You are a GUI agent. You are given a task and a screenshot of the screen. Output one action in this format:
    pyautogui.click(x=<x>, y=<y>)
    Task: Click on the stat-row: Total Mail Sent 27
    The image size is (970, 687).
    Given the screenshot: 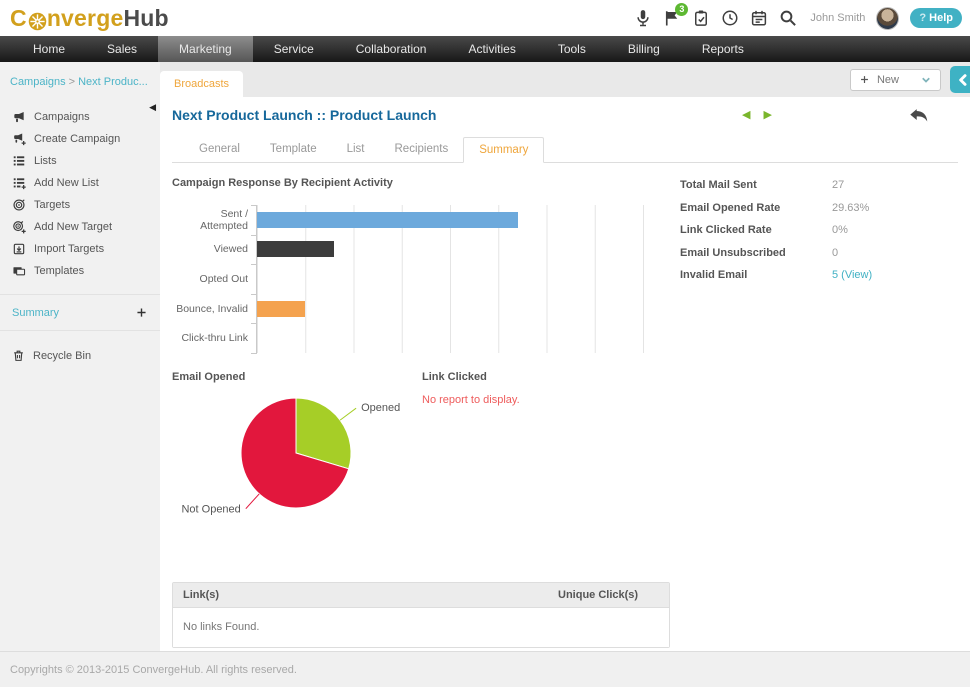 What is the action you would take?
    pyautogui.click(x=819, y=185)
    